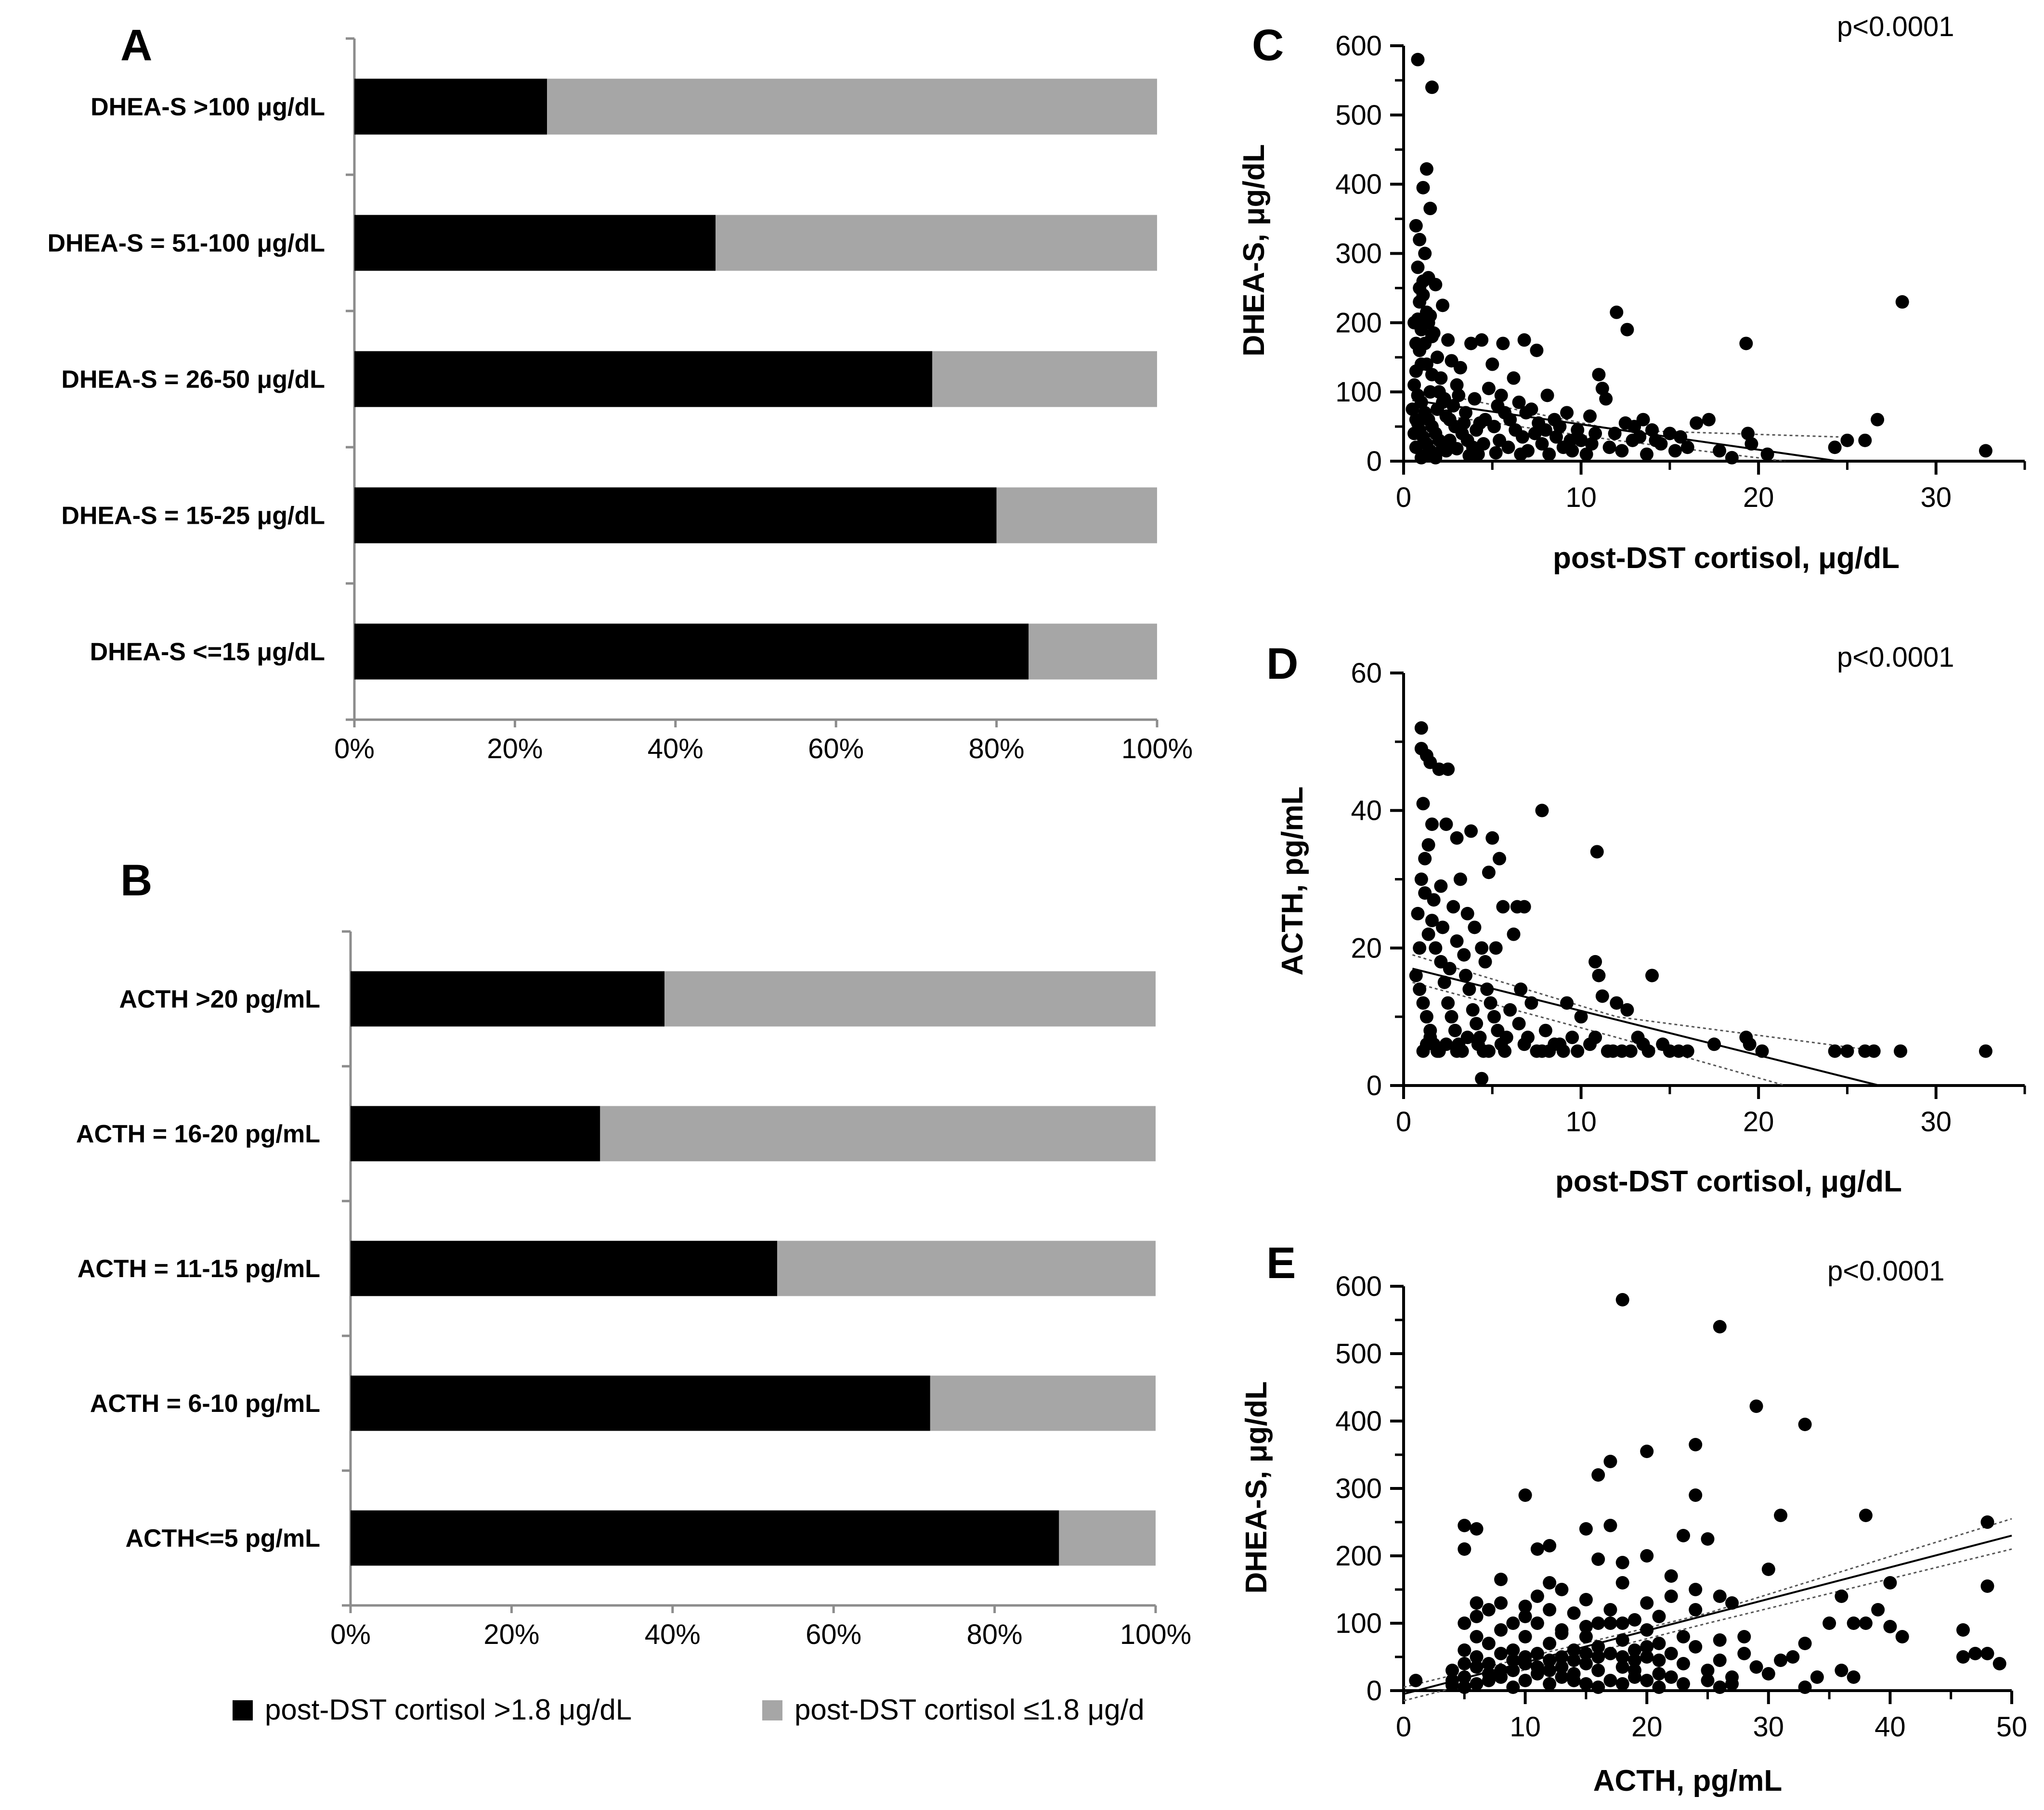 This screenshot has height=1810, width=2044. What do you see at coordinates (1688, 1780) in the screenshot?
I see `x-axis-title: ACTH, pg/mL` at bounding box center [1688, 1780].